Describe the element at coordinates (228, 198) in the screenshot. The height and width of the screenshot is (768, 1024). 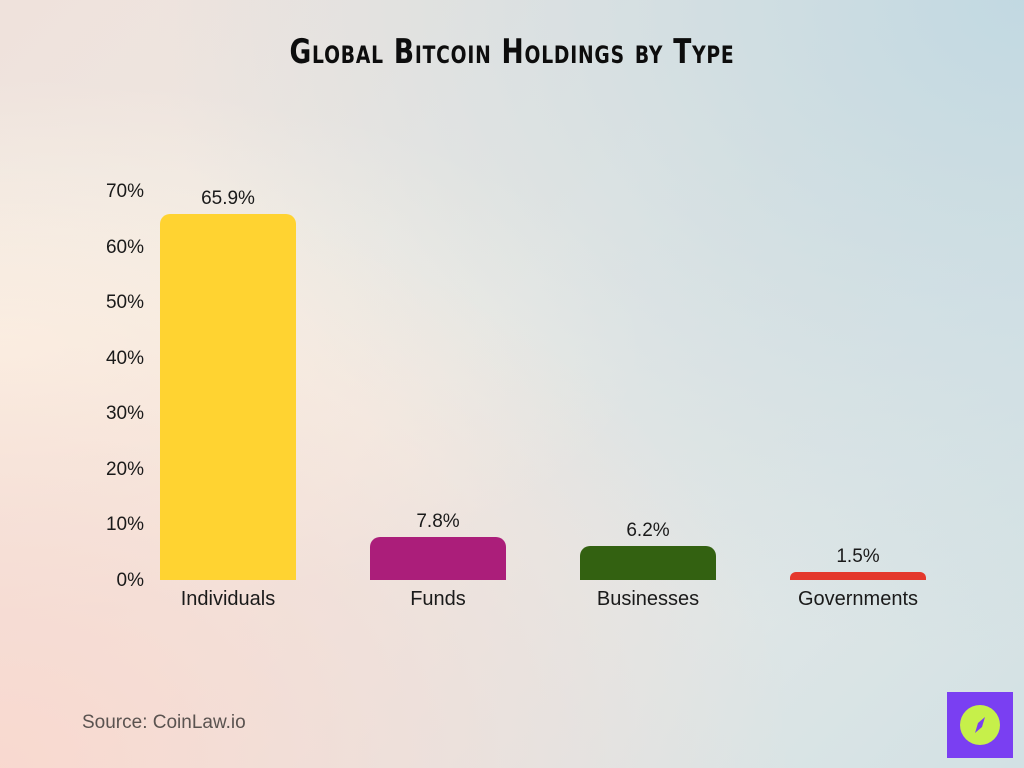
I see `value-label: 65.9%` at that location.